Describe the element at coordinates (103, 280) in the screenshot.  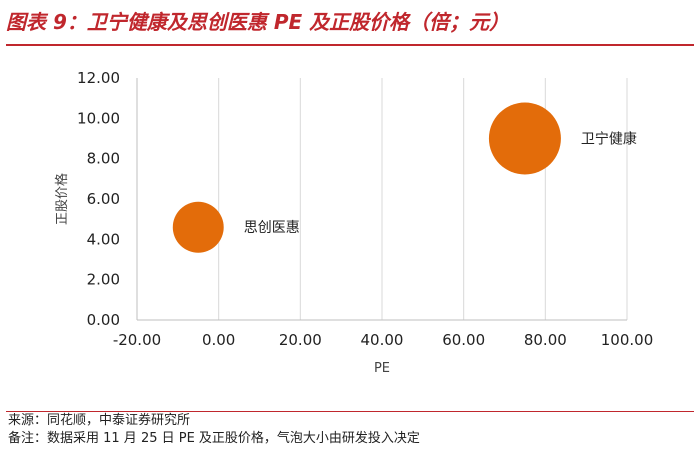
I see `y-tick-label: 2.00` at that location.